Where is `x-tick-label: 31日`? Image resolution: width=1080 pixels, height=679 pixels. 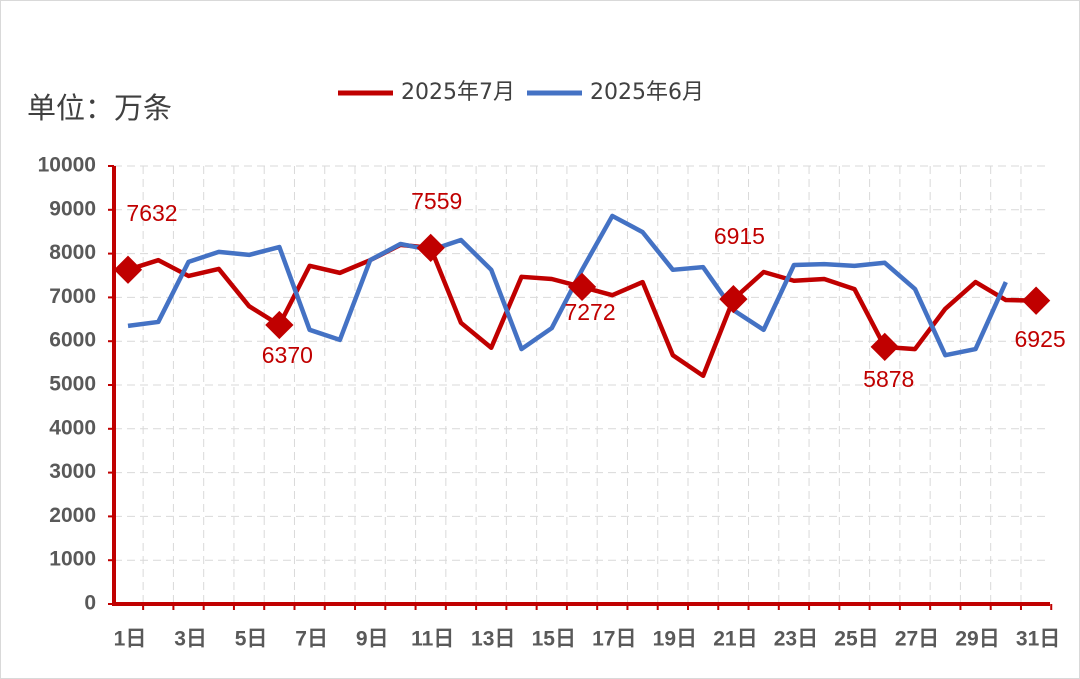
x-tick-label: 31日 is located at coordinates (1038, 639).